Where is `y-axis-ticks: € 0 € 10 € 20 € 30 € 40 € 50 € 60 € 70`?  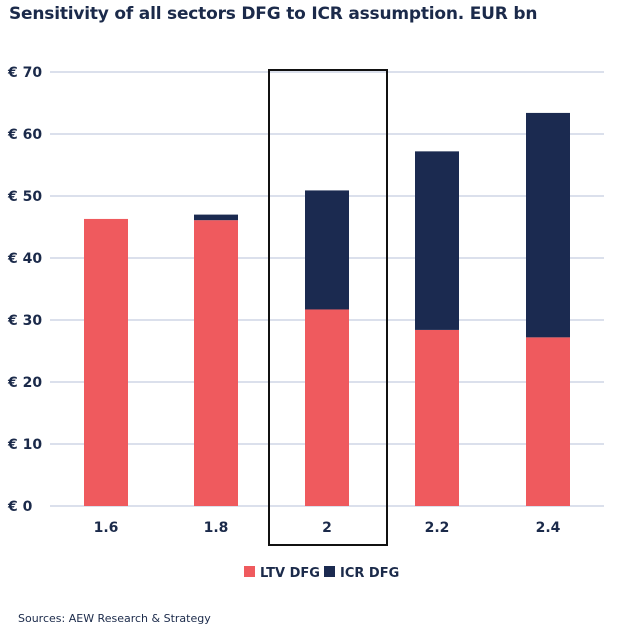 y-axis-ticks: € 0 € 10 € 20 € 30 € 40 € 50 € 60 € 70 is located at coordinates (24, 290).